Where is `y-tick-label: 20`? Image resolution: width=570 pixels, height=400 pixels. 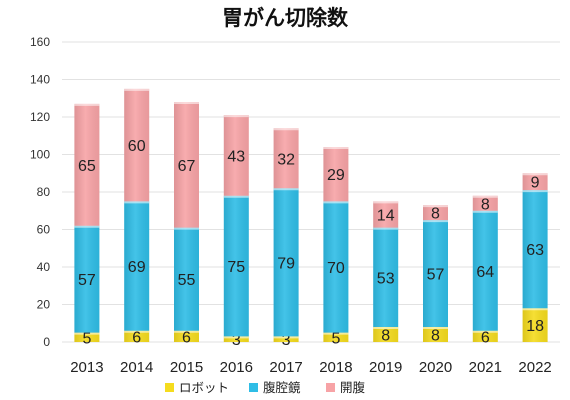 y-tick-label: 20 is located at coordinates (44, 305).